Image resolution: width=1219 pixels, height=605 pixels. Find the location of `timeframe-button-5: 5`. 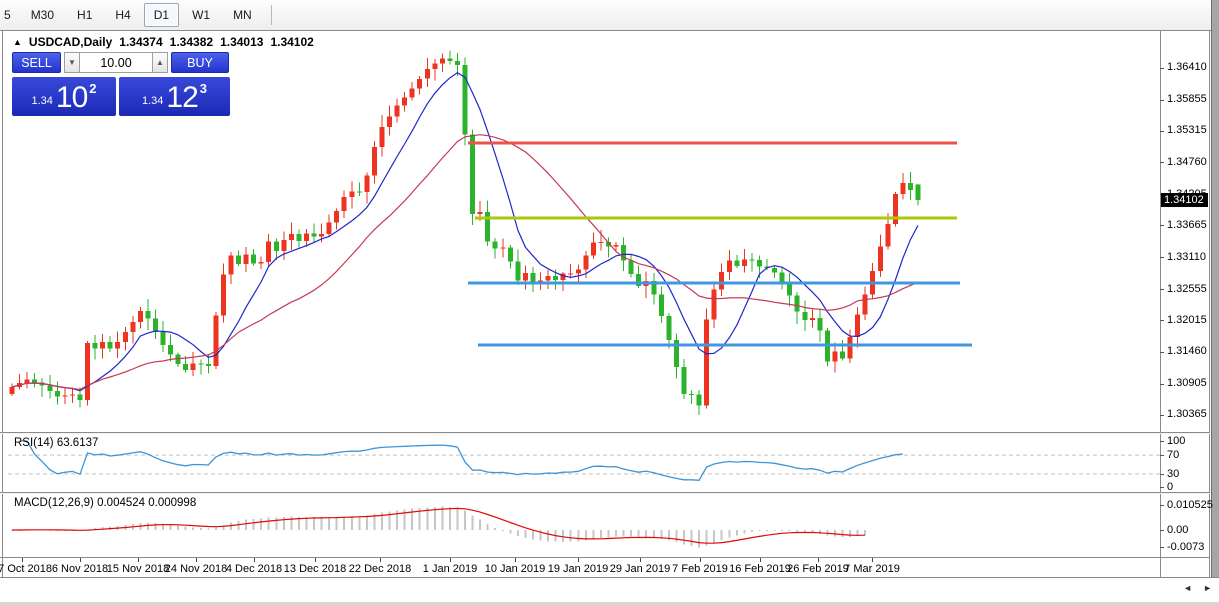

timeframe-button-5: 5 is located at coordinates (7, 15).